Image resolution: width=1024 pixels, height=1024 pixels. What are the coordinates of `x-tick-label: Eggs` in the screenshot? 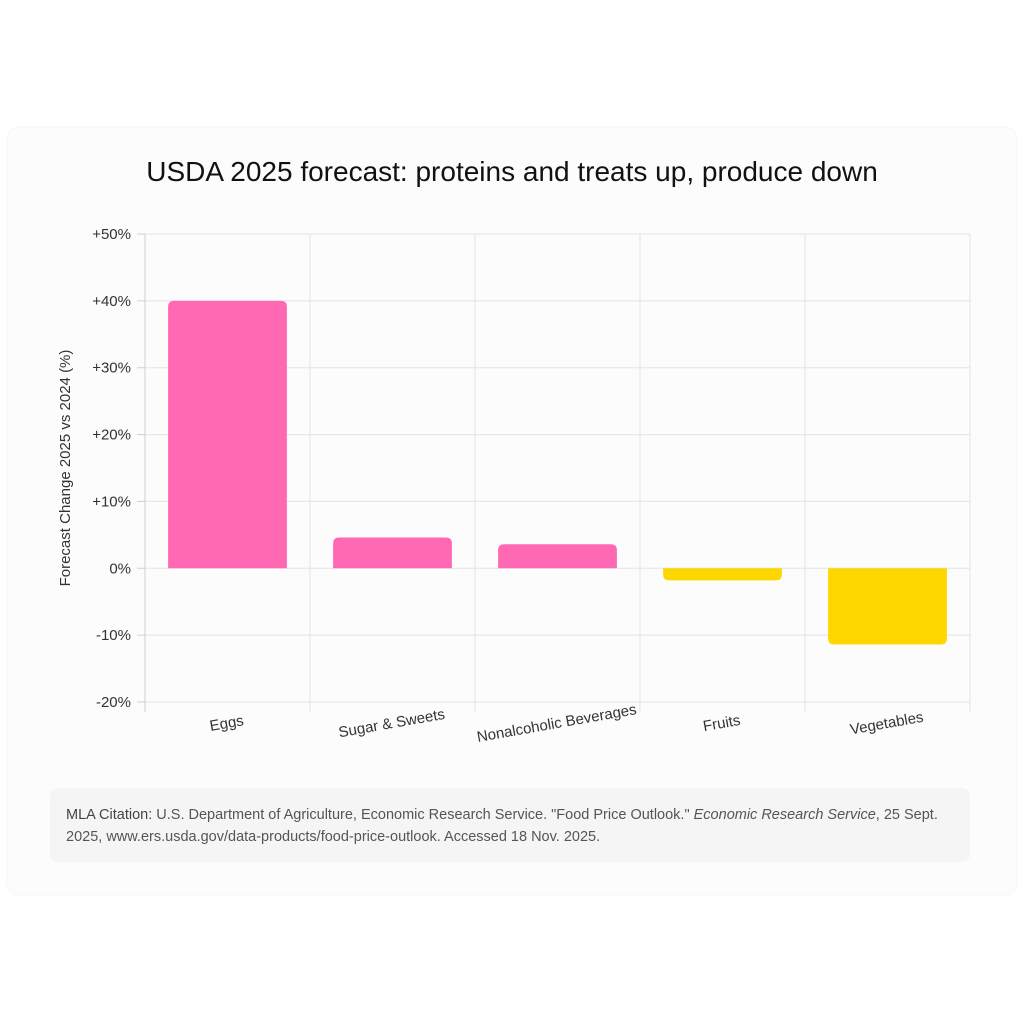 It's located at (226, 723).